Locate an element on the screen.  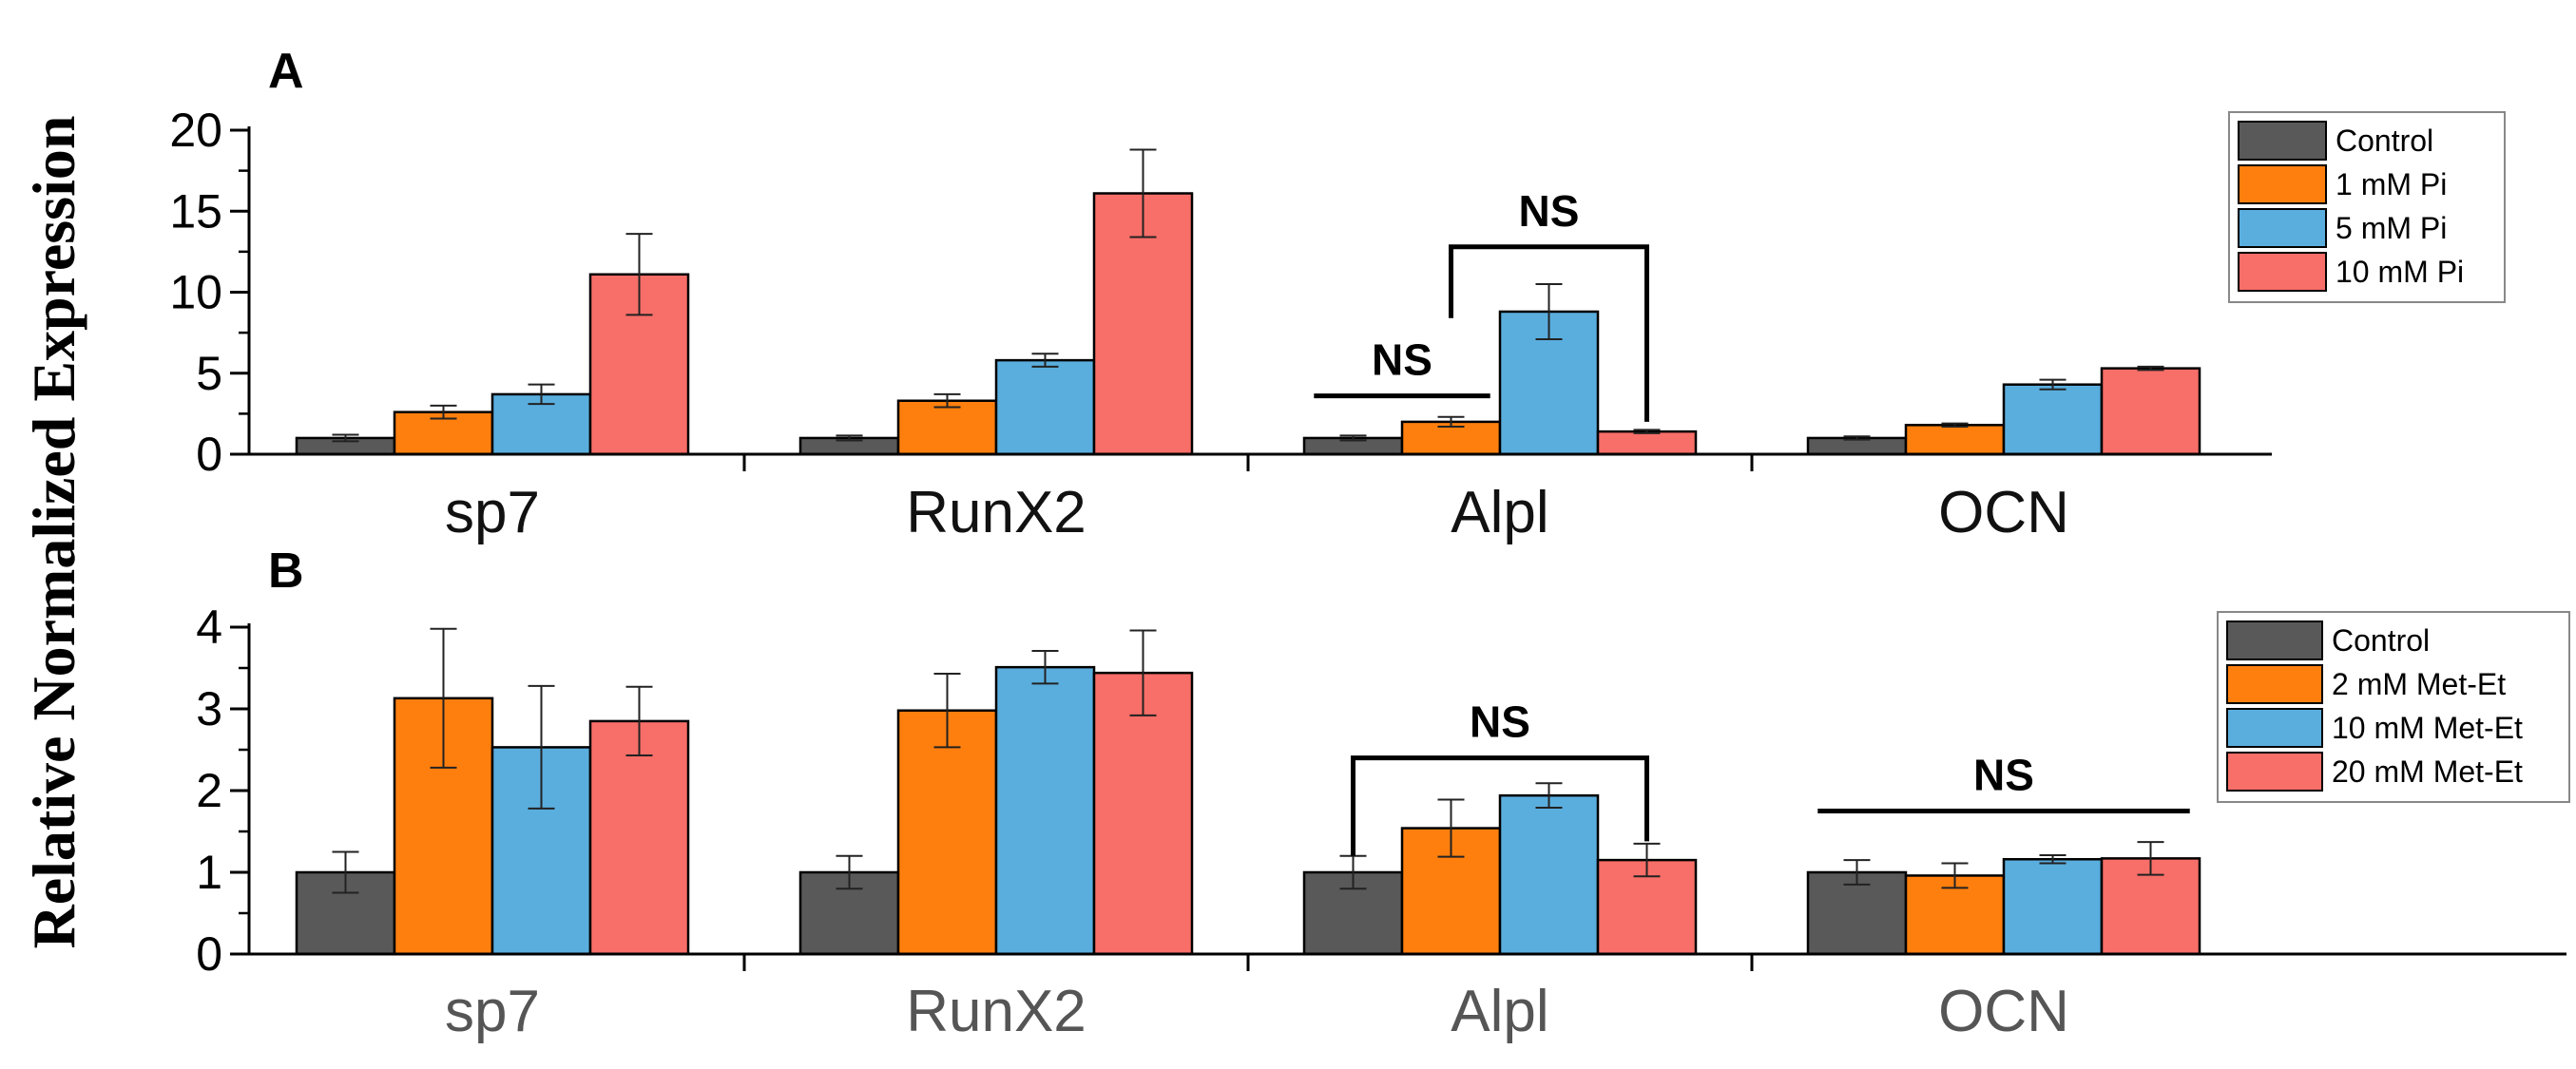
panel-letter: B is located at coordinates (286, 571).